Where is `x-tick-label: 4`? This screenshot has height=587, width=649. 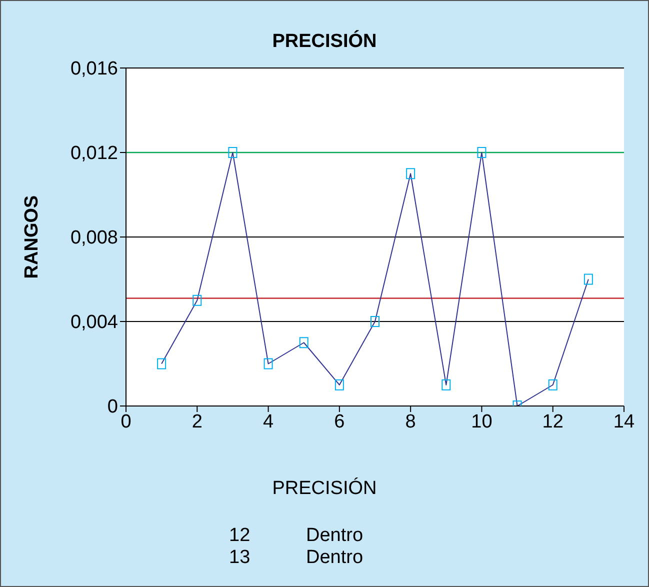 x-tick-label: 4 is located at coordinates (268, 421).